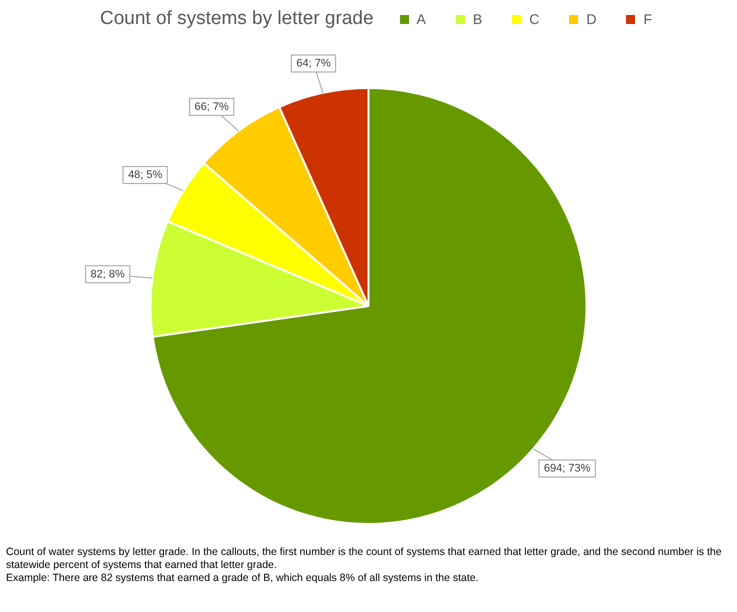 Image resolution: width=737 pixels, height=612 pixels. I want to click on data-label: 82; 8%, so click(108, 274).